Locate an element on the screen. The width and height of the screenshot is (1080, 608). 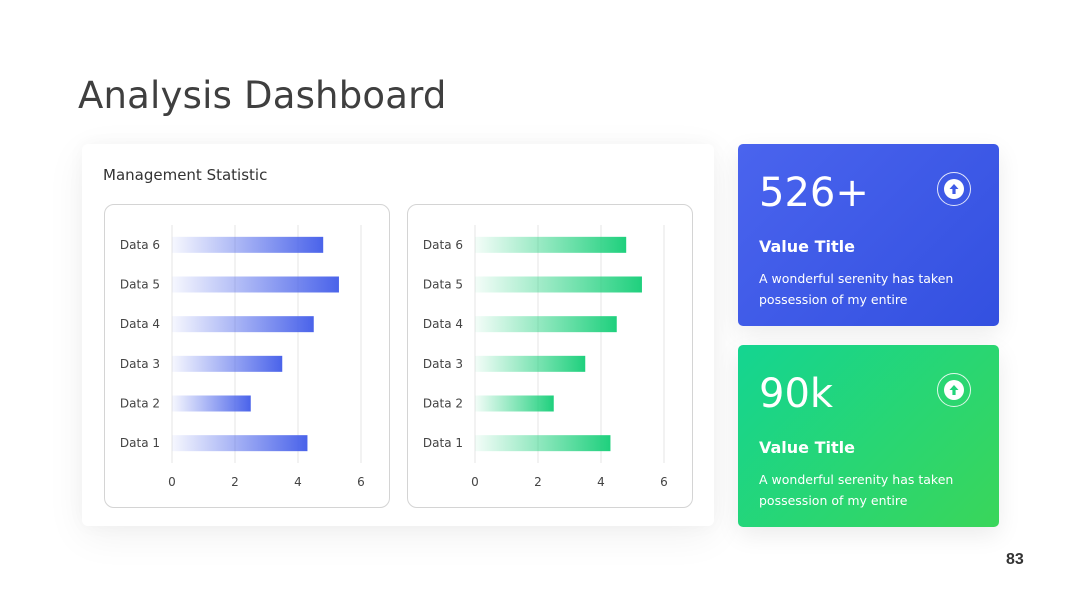
chart-green-svg: Data 1 Data 2 Data 3 Data 4 Data 5 Data 6 0 2 4 6 is located at coordinates (545, 357).